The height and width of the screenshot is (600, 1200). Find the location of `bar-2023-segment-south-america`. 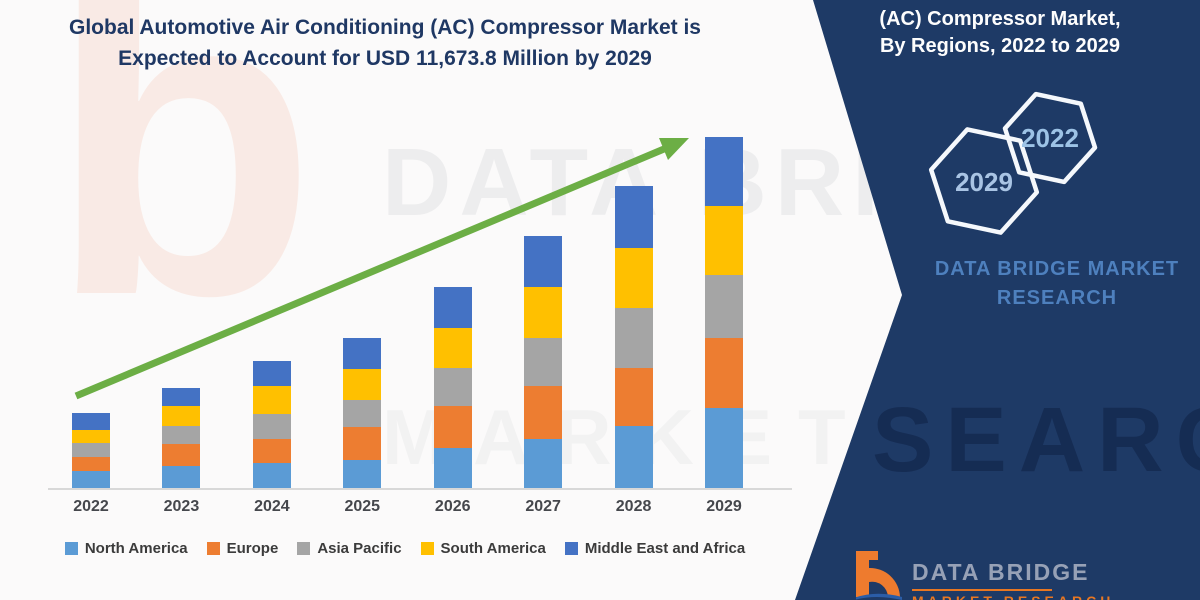

bar-2023-segment-south-america is located at coordinates (181, 416).